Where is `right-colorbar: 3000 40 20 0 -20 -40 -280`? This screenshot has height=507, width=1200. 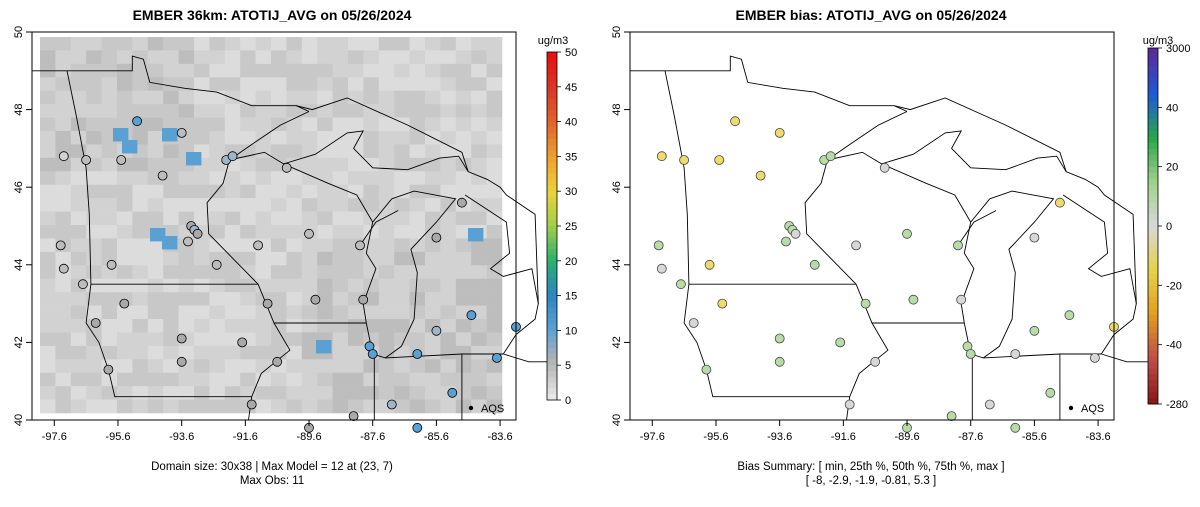
right-colorbar: 3000 40 20 0 -20 -40 -280 is located at coordinates (1168, 227).